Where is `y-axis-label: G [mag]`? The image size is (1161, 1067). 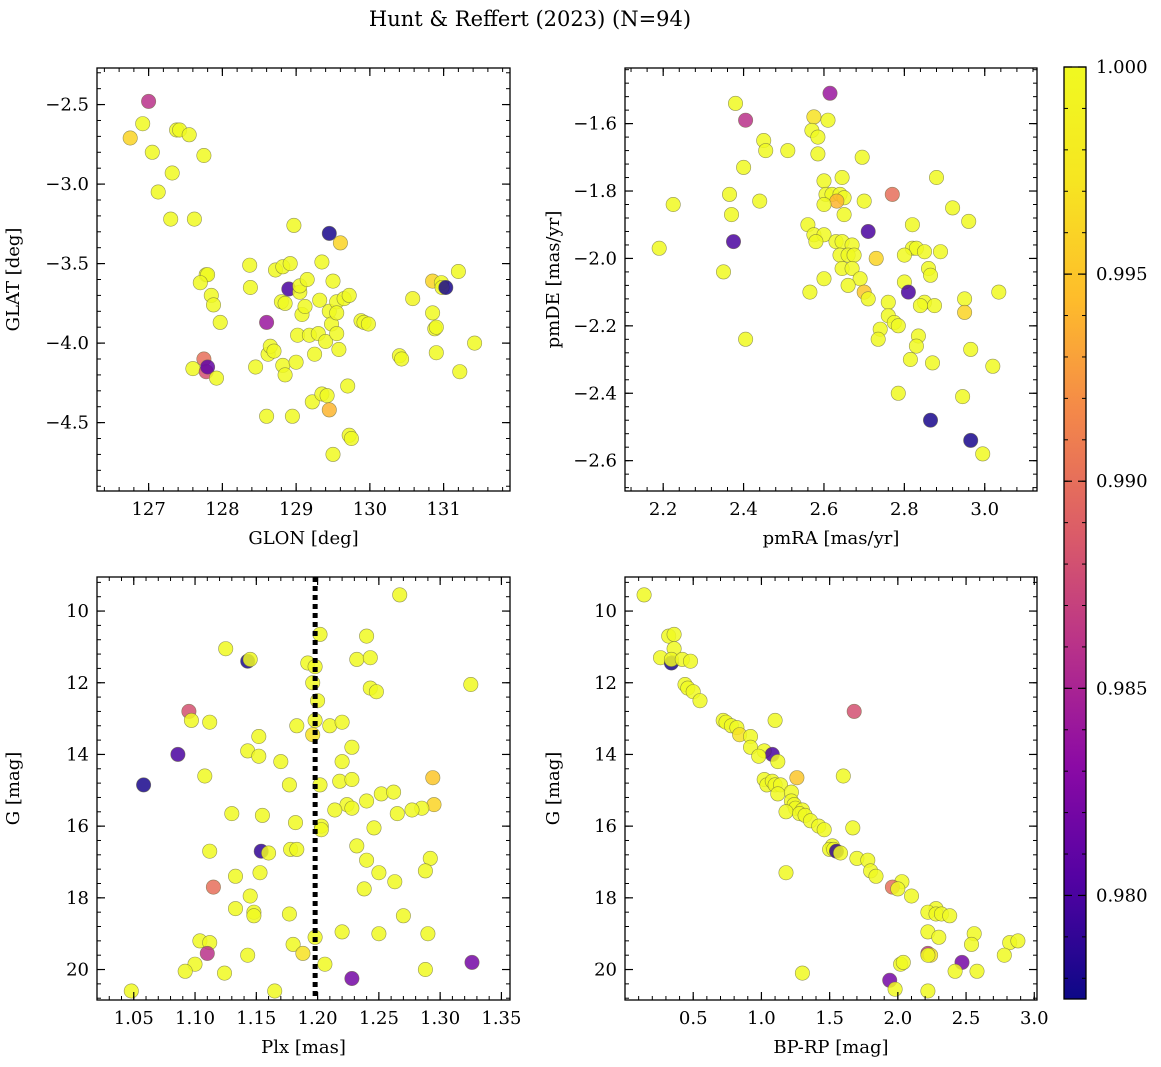 y-axis-label: G [mag] is located at coordinates (13, 788).